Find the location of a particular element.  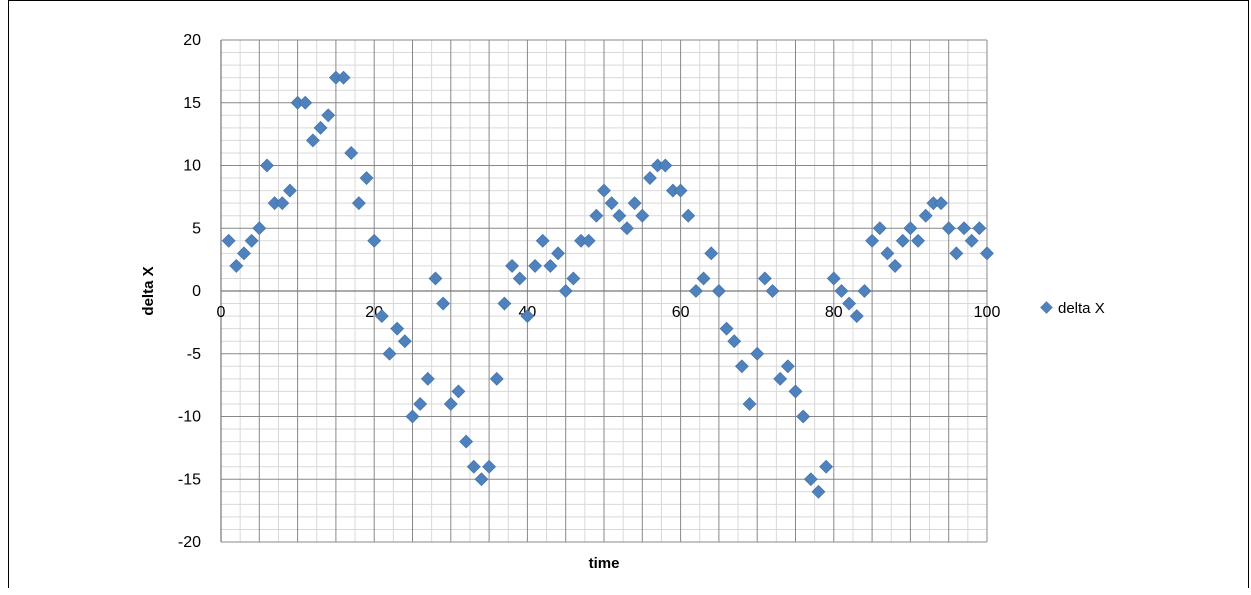

x-tick-label: 60 is located at coordinates (681, 312).